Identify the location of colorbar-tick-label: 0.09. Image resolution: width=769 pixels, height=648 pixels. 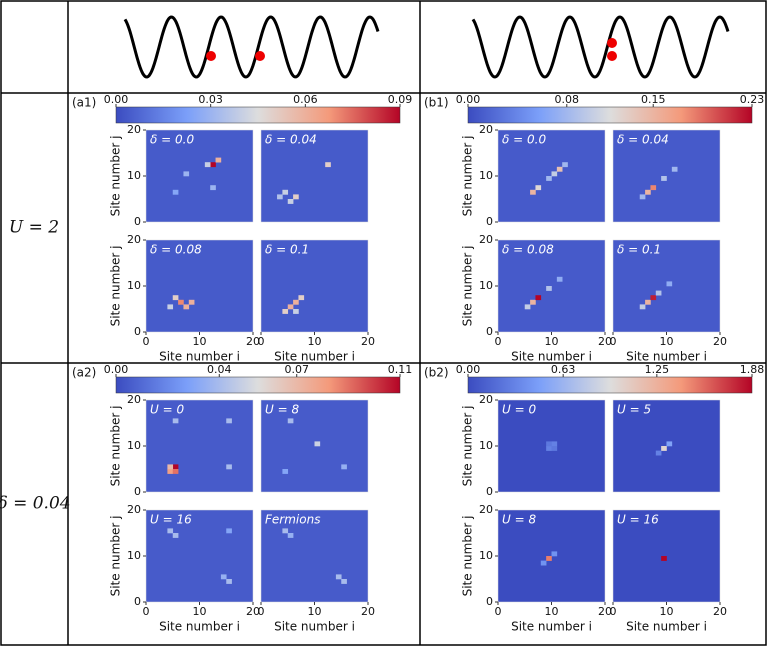
(400, 99).